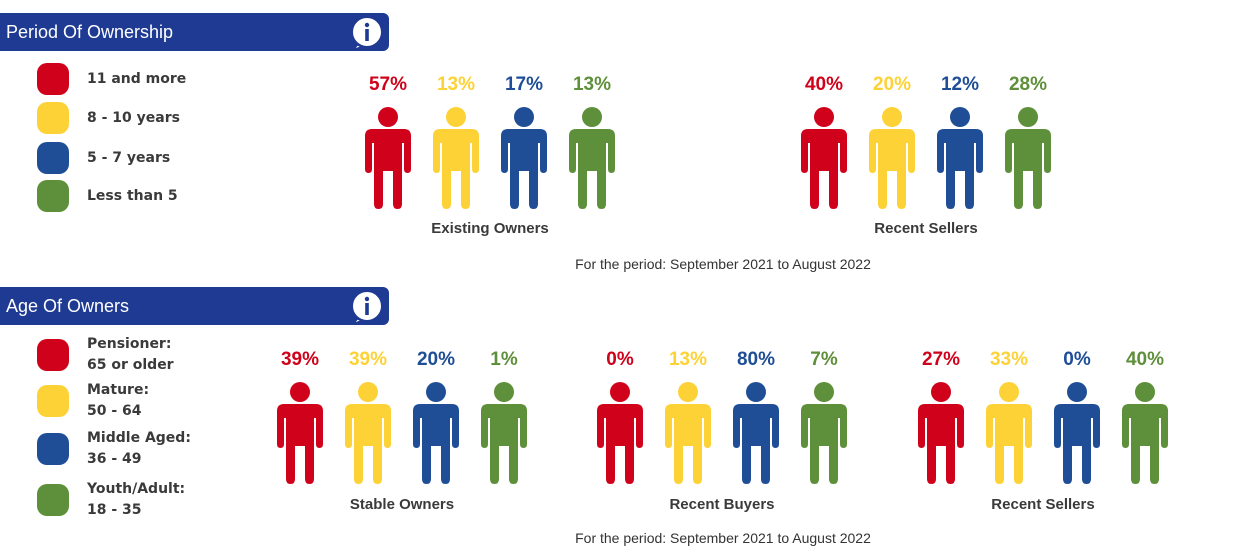 The height and width of the screenshot is (557, 1247). I want to click on percent-label: 80%, so click(756, 359).